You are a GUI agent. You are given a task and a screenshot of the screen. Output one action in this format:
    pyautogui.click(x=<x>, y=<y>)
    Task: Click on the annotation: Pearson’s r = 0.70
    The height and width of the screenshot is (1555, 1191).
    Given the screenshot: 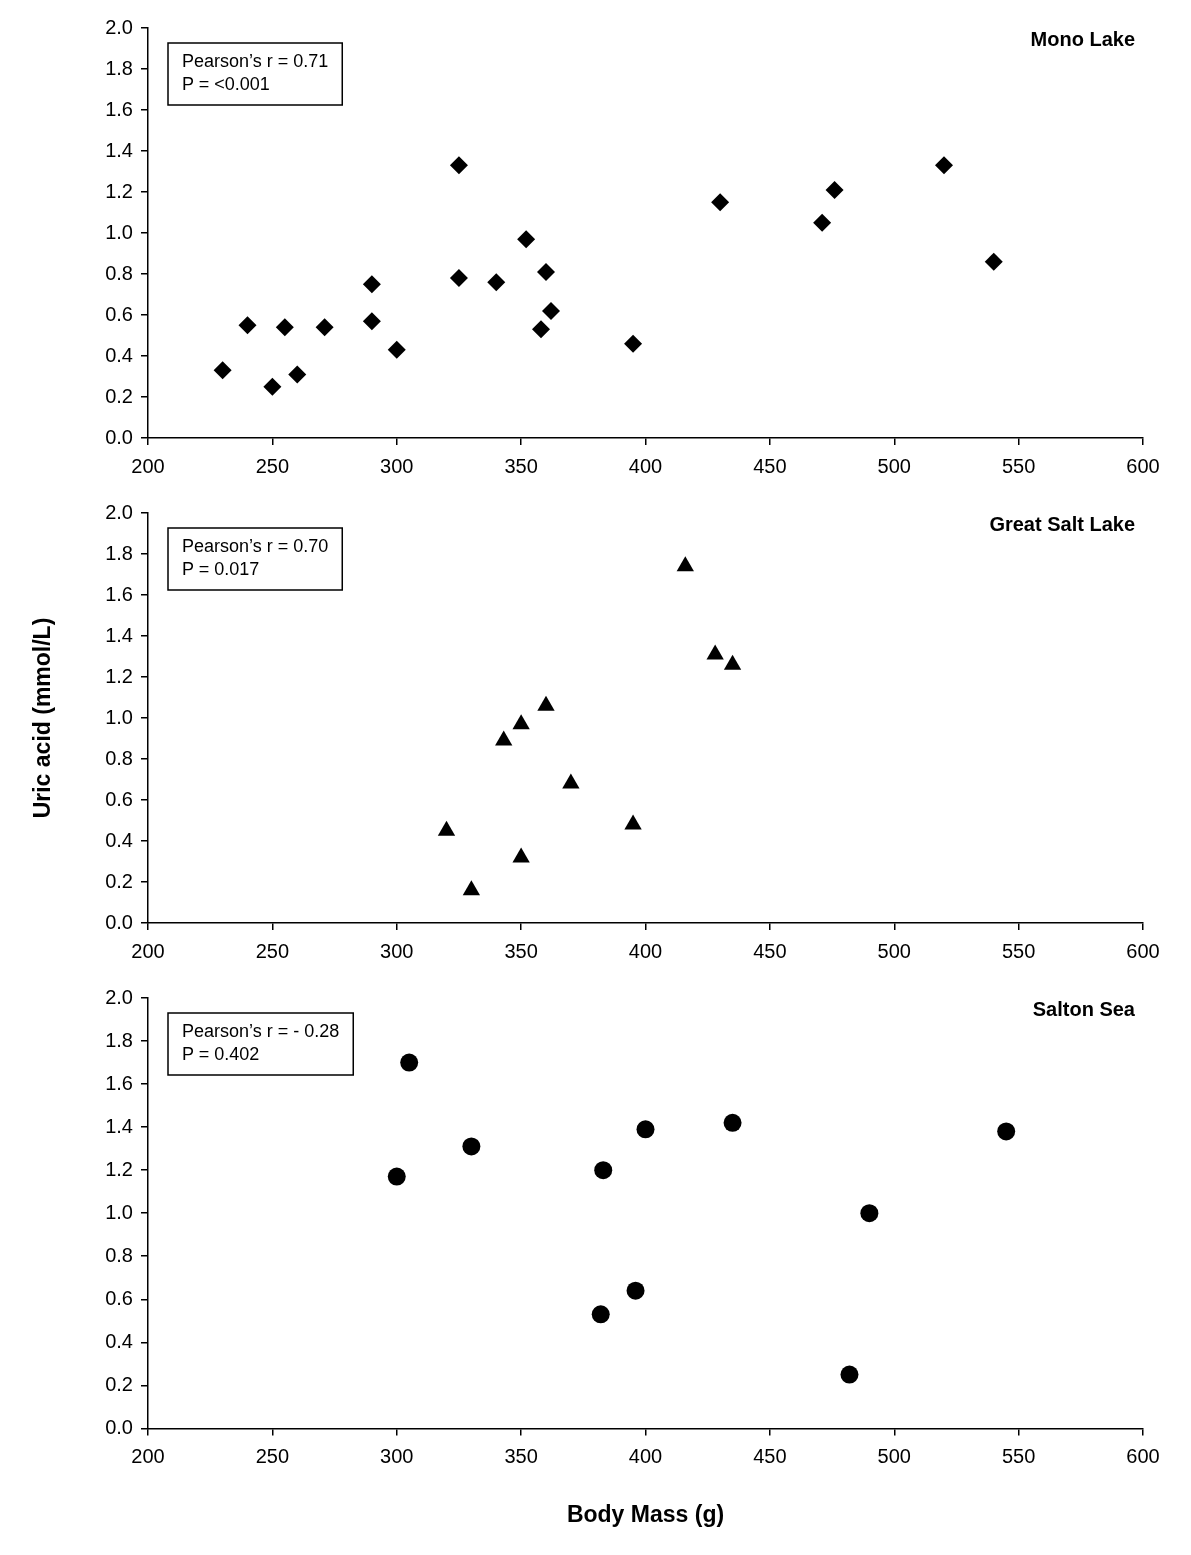 What is the action you would take?
    pyautogui.click(x=255, y=545)
    